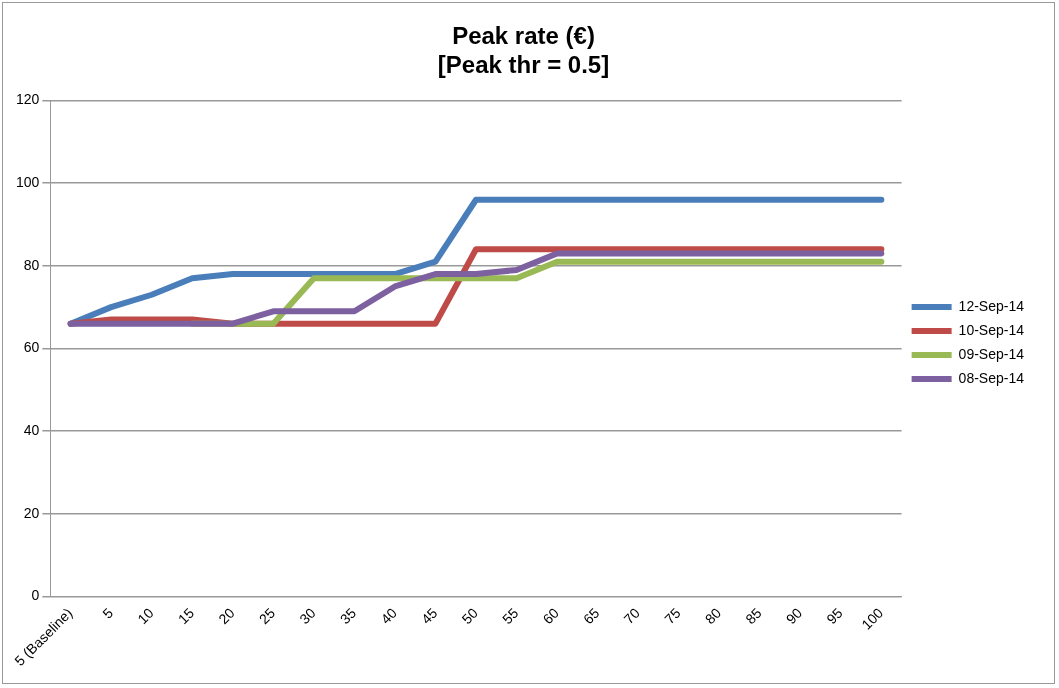  Describe the element at coordinates (753, 616) in the screenshot. I see `x-tick-label: 85` at that location.